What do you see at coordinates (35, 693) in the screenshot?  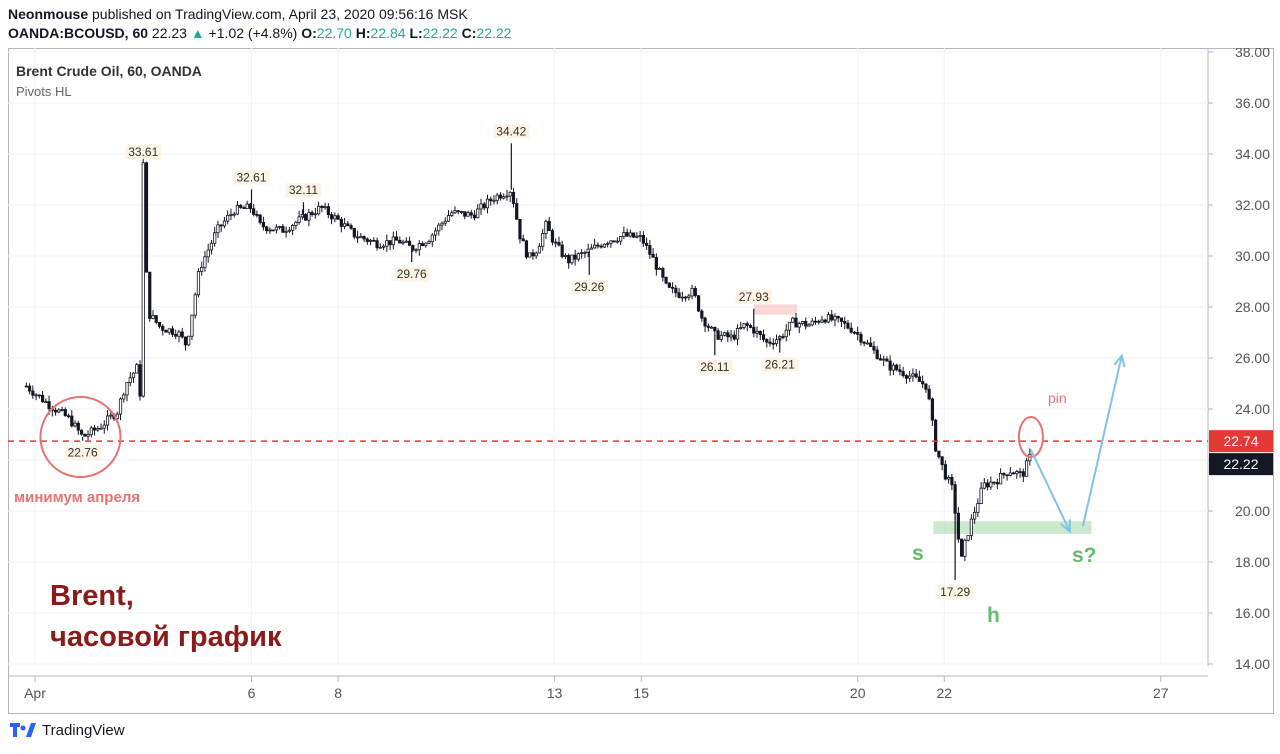 I see `time-tick-label: Apr` at bounding box center [35, 693].